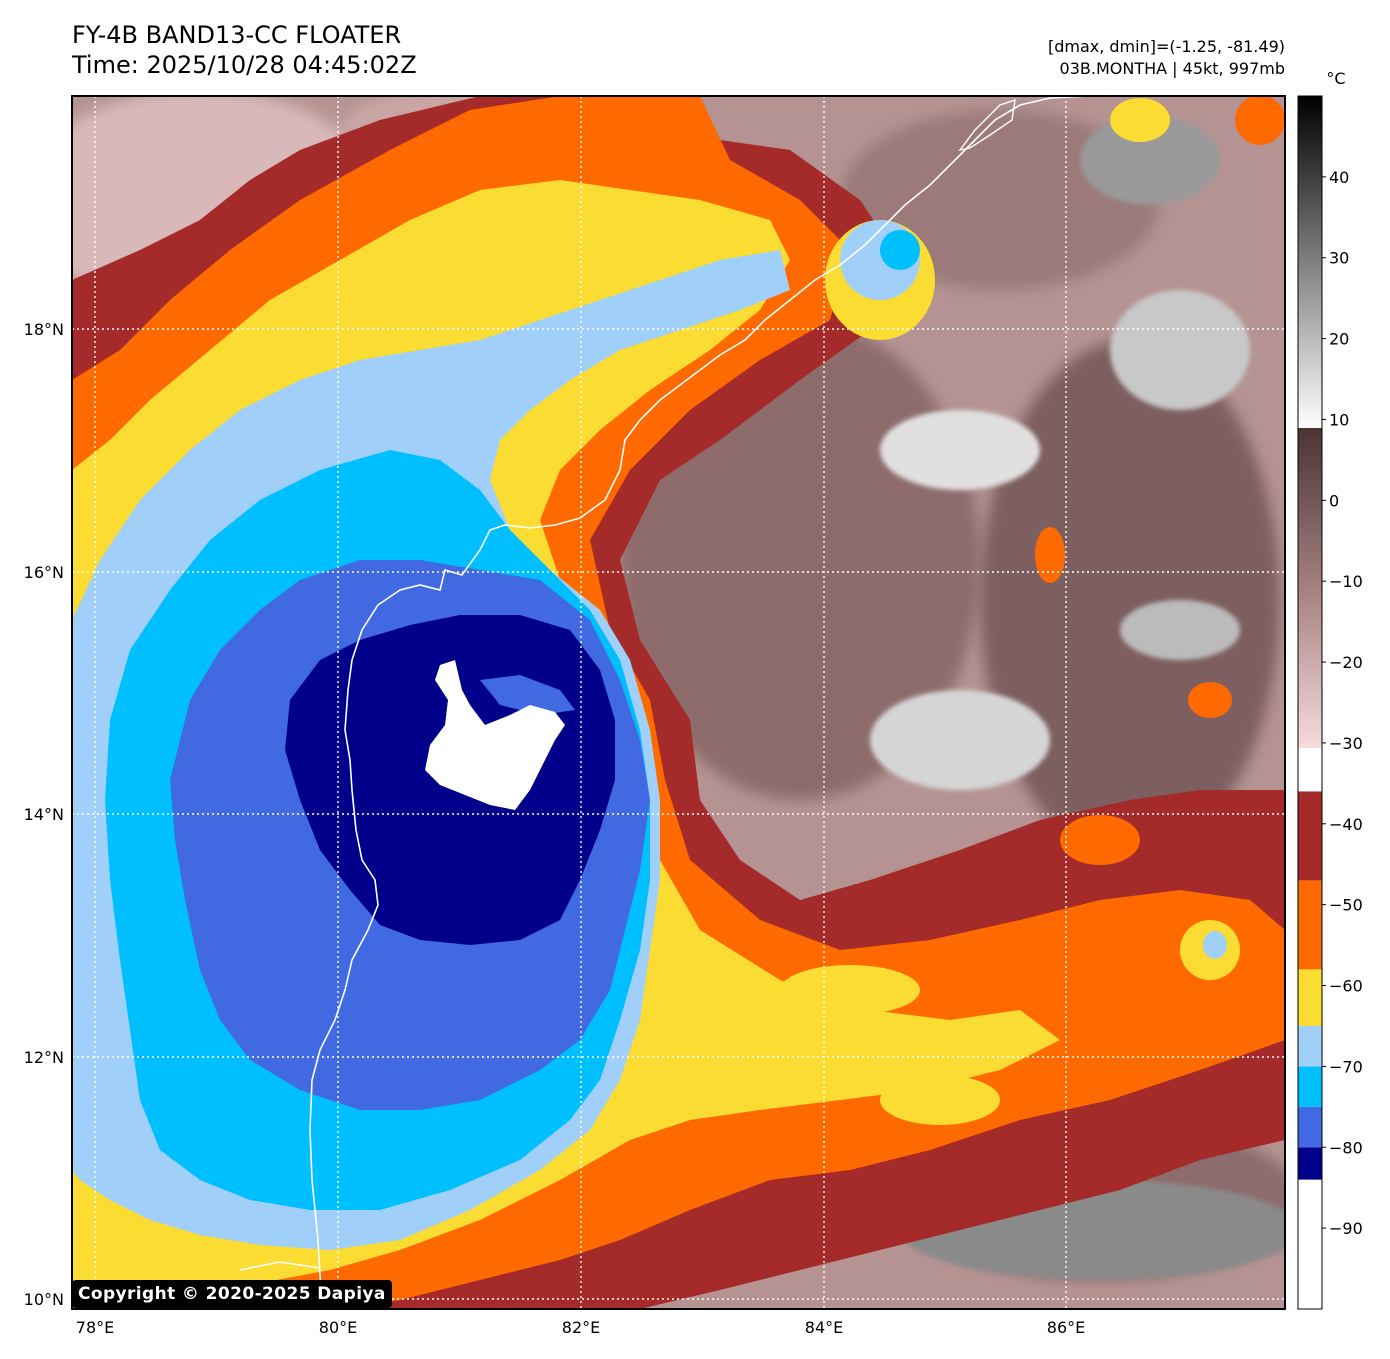 This screenshot has width=1390, height=1359. I want to click on lat-label: 10°N, so click(44, 1299).